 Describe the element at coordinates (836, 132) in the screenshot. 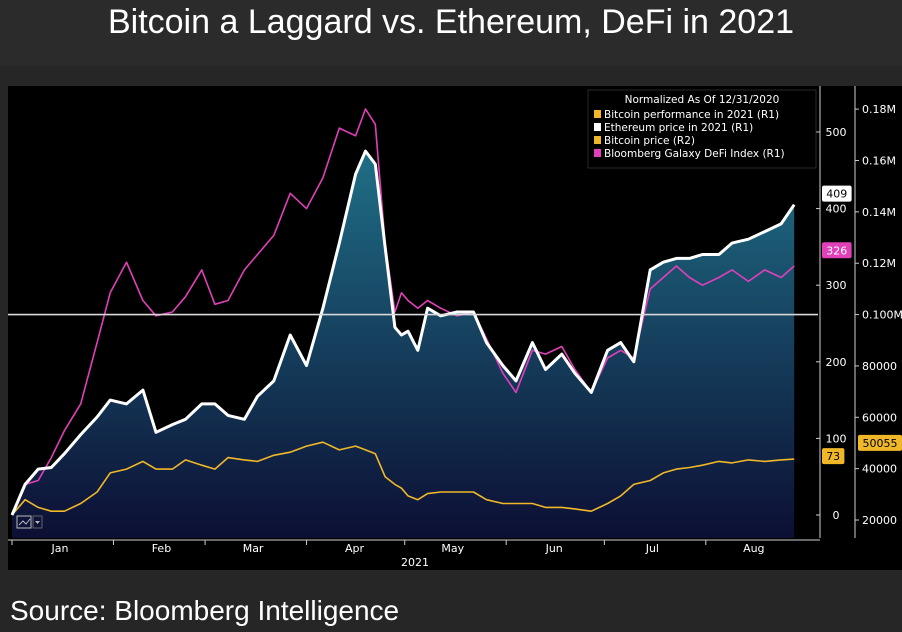

I see `r1-tick-label: 500` at that location.